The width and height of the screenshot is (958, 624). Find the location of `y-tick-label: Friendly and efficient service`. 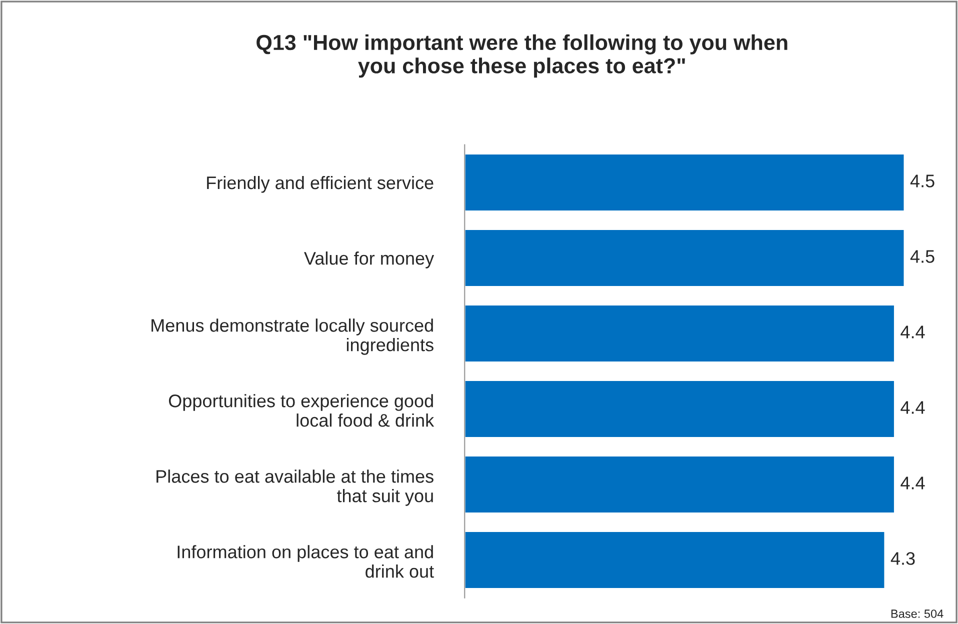

y-tick-label: Friendly and efficient service is located at coordinates (320, 184).